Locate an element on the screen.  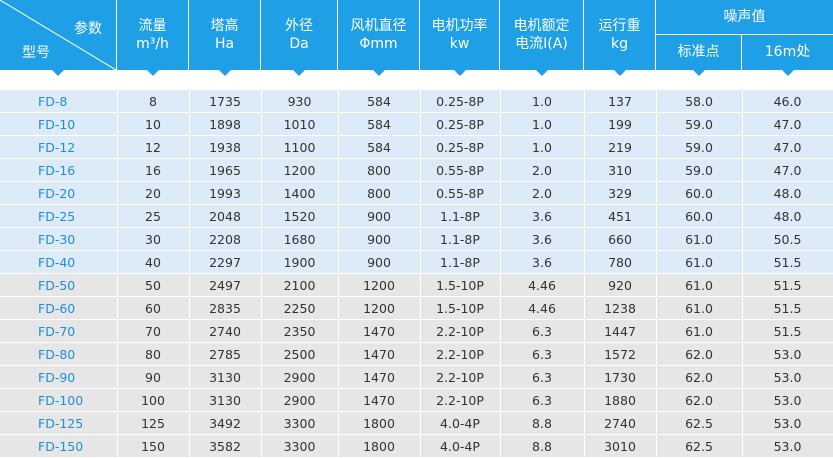
cell-fan-diameter: 800 is located at coordinates (379, 193).